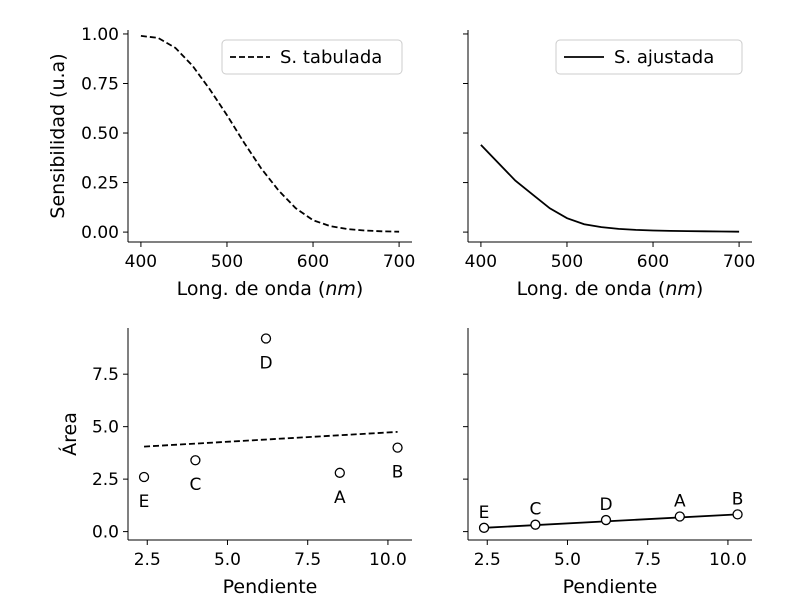  I want to click on y-tick-label: 1.00, so click(100, 35).